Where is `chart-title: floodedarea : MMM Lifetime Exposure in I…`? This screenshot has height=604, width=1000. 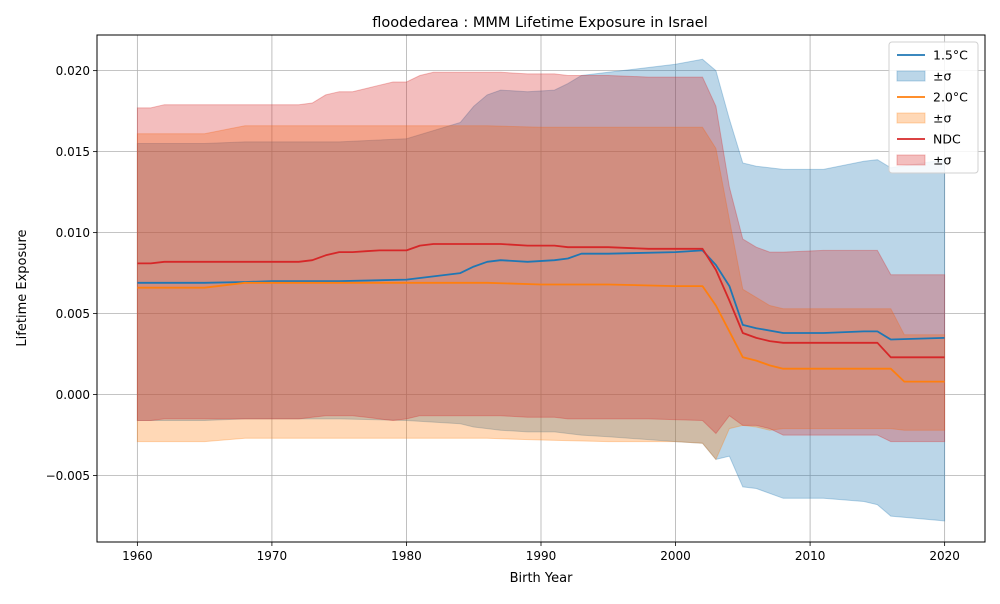 chart-title: floodedarea : MMM Lifetime Exposure in I… is located at coordinates (539, 23).